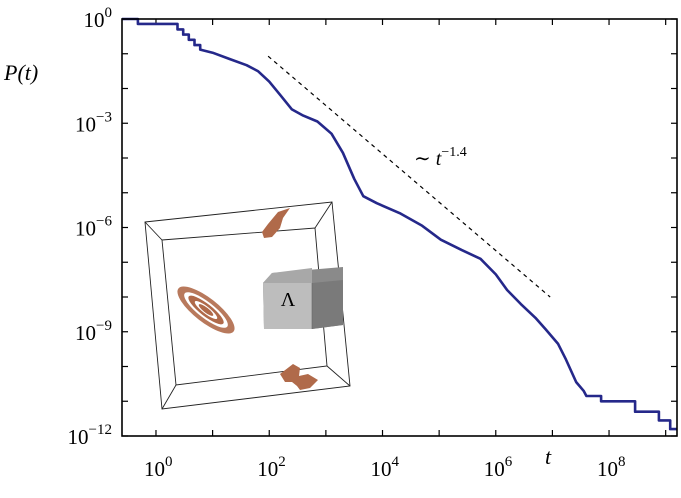 The image size is (681, 498). What do you see at coordinates (104, 117) in the screenshot?
I see `y-tick-label-exponent: −3` at bounding box center [104, 117].